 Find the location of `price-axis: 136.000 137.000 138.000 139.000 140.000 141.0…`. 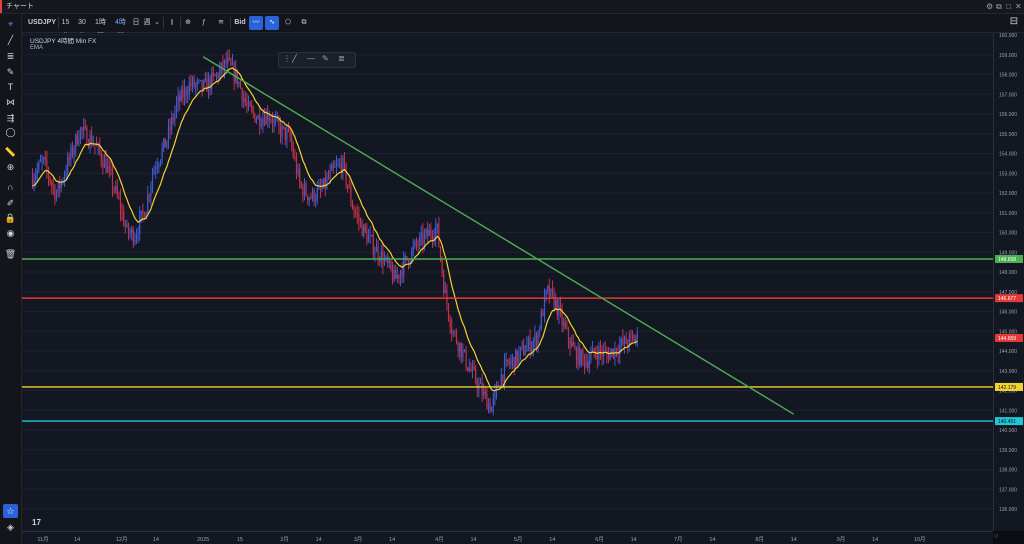

price-axis: 136.000 137.000 138.000 139.000 140.000 141.0… is located at coordinates (1008, 282).